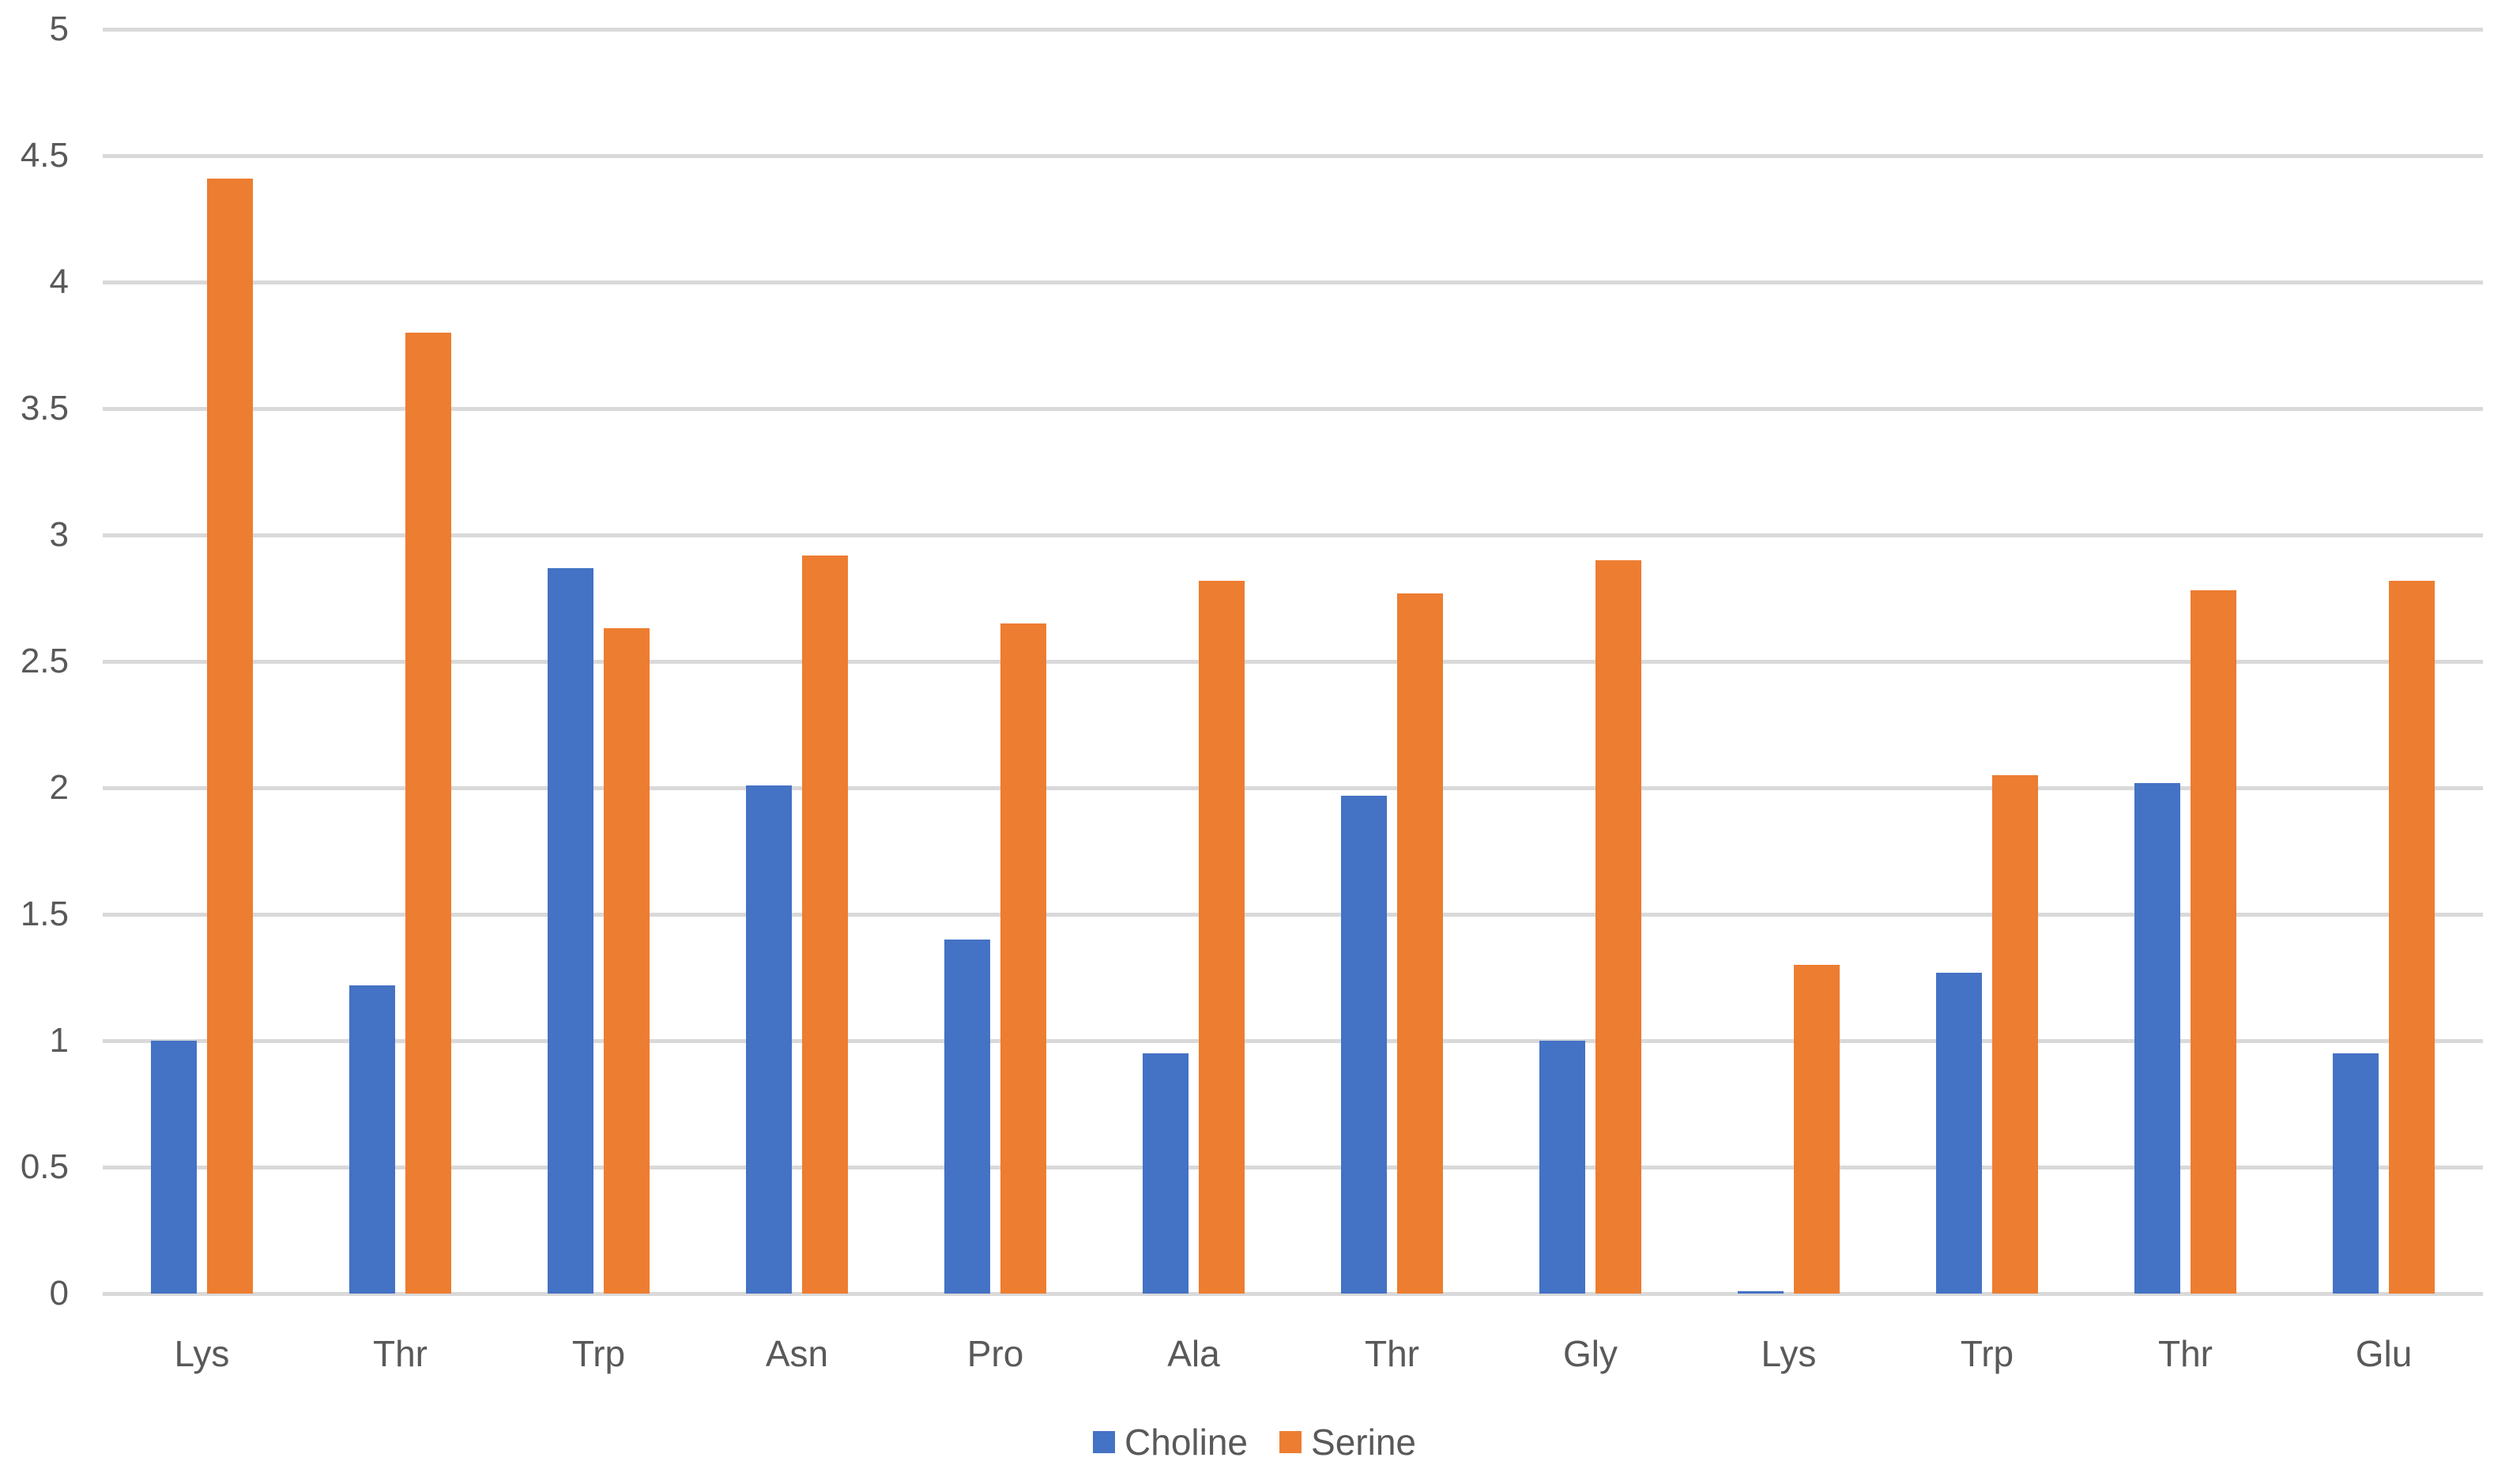  Describe the element at coordinates (59, 1040) in the screenshot. I see `y-axis-tick-label: 1` at that location.